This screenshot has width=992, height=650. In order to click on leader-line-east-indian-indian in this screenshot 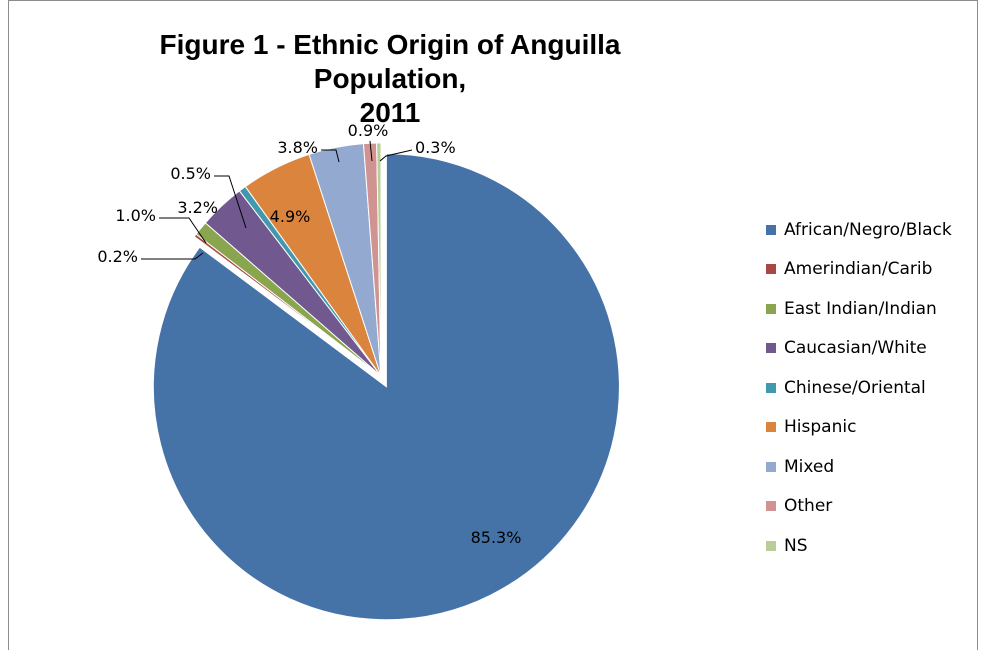, I will do `click(183, 230)`.